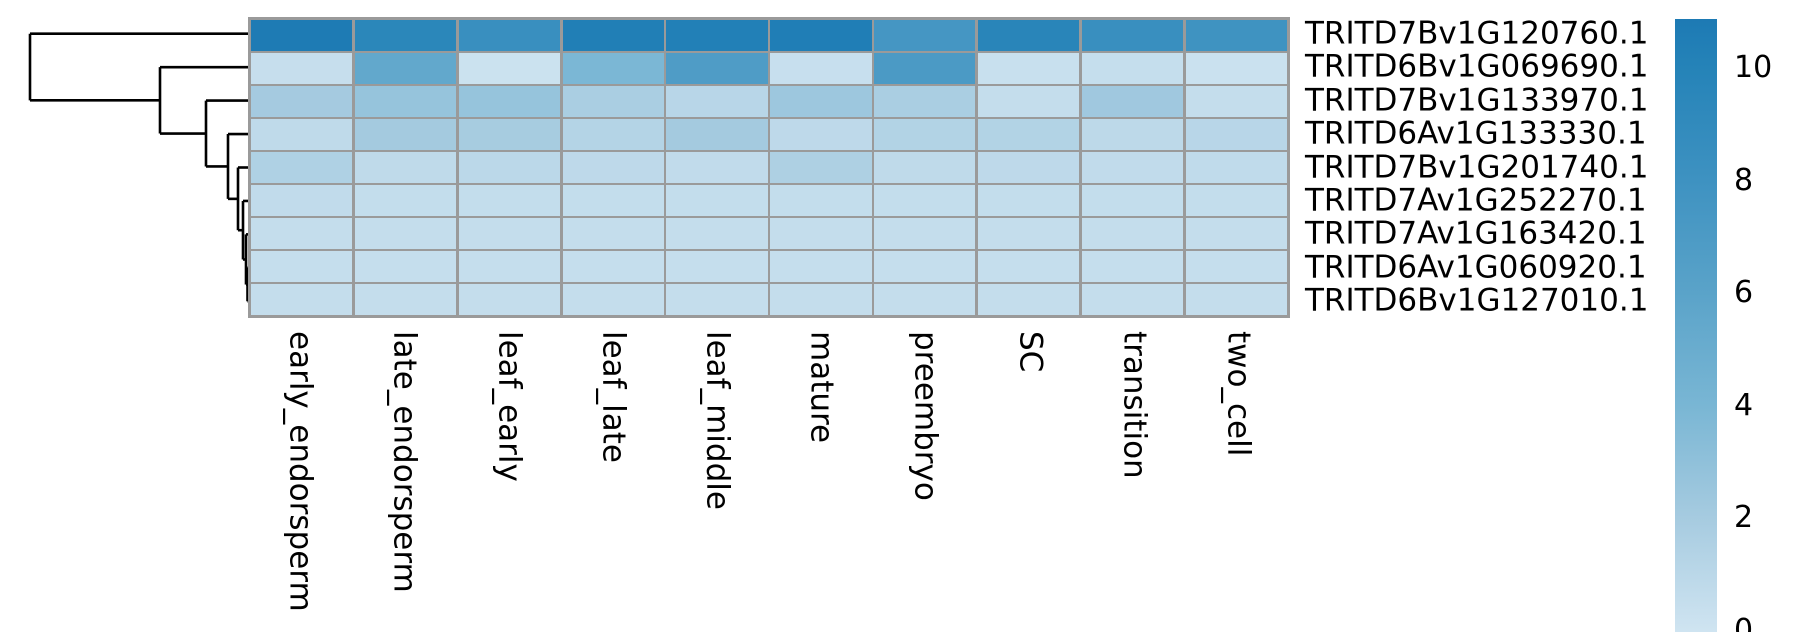 This screenshot has width=1795, height=632. I want to click on column-label: leaf_early, so click(509, 406).